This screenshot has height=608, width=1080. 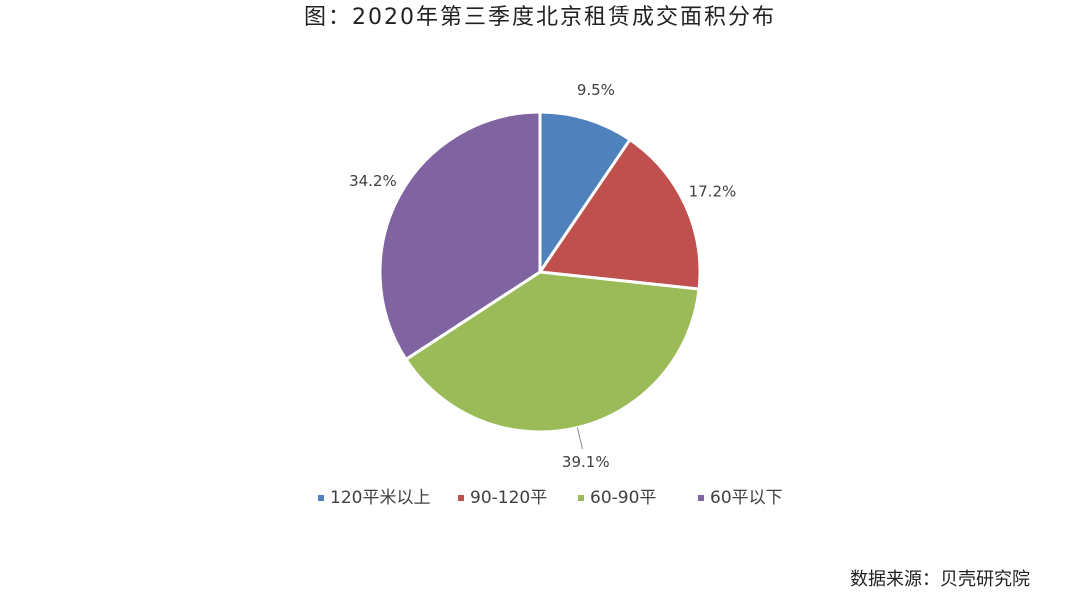 I want to click on data-label: 17.2%, so click(x=713, y=192).